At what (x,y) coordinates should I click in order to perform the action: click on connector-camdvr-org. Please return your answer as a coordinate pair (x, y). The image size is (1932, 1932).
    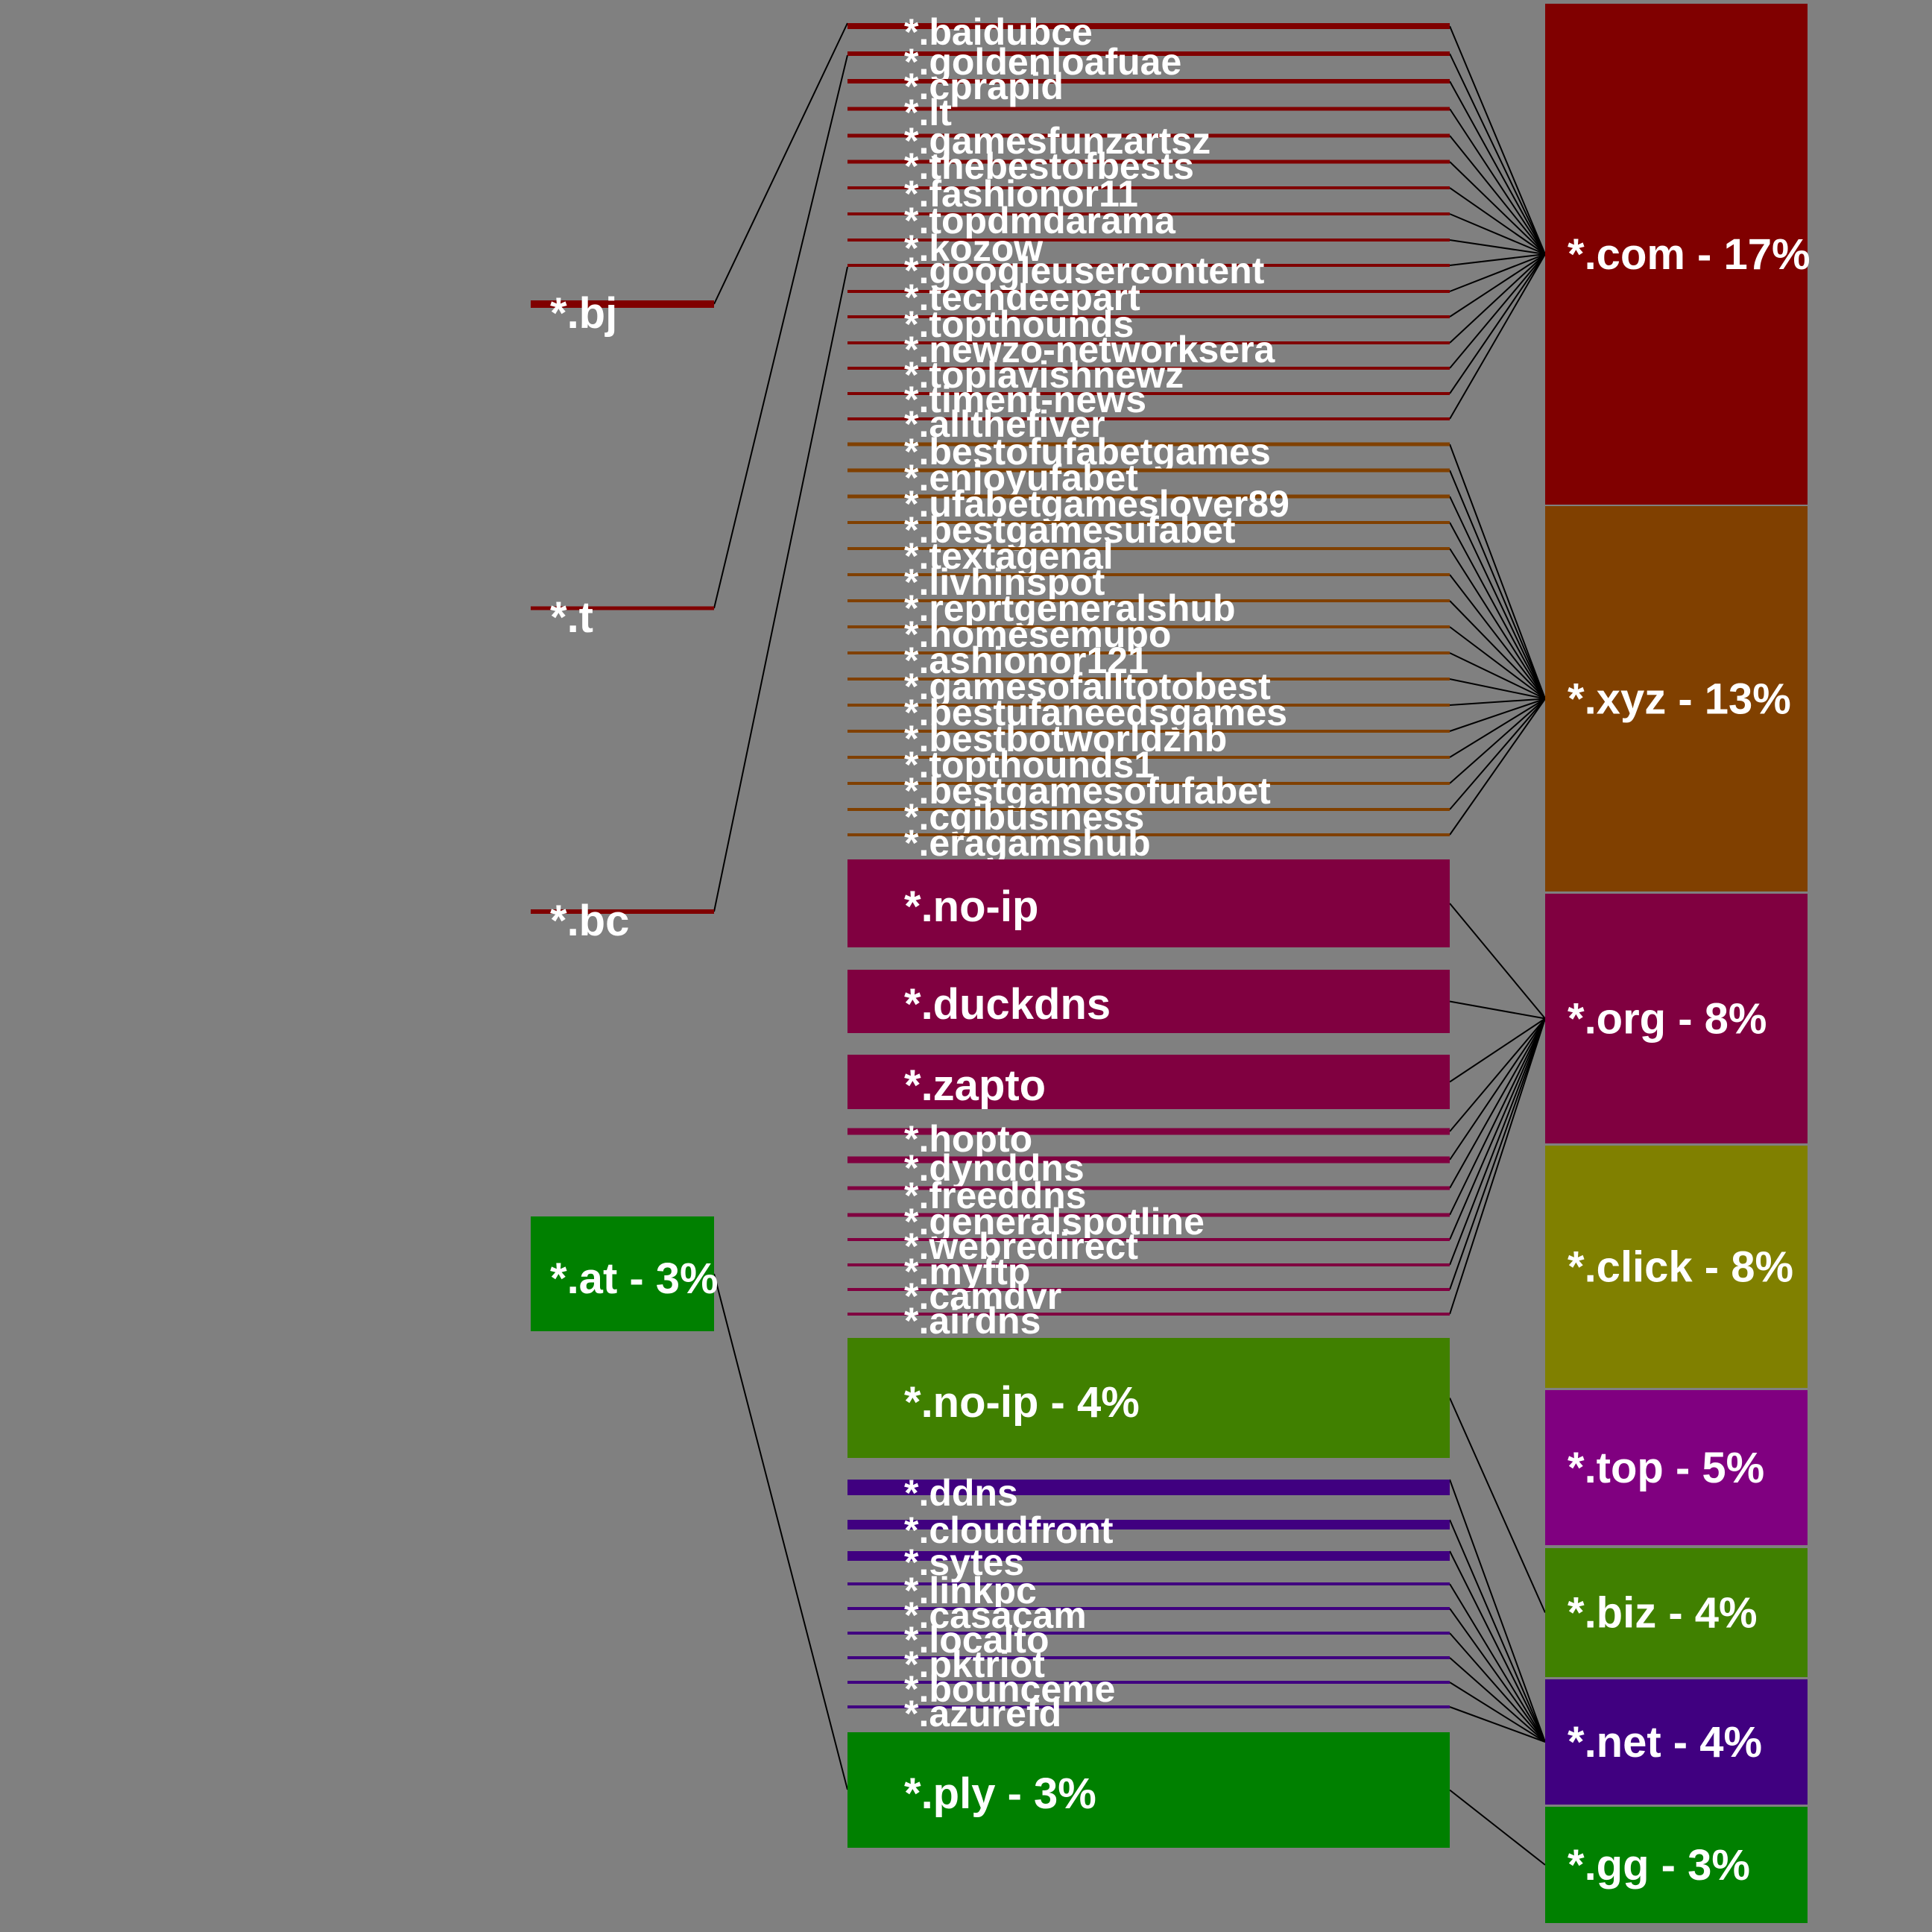
    Looking at the image, I should click on (1498, 1154).